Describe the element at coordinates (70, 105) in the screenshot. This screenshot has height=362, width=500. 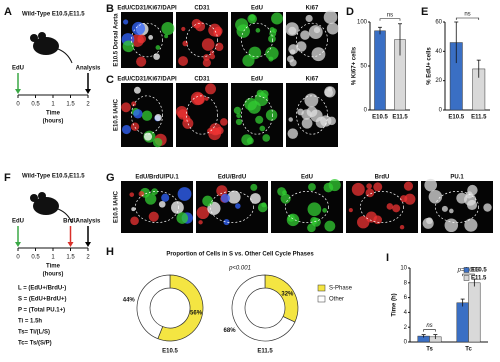
I see `tick-label: 1.5` at that location.